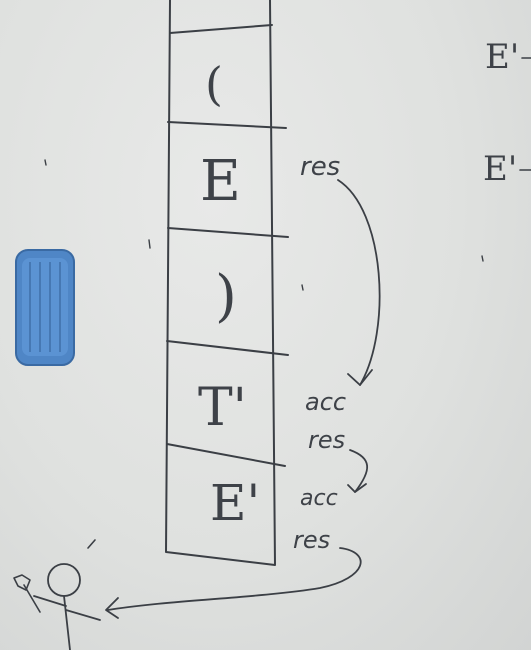  What do you see at coordinates (326, 440) in the screenshot?
I see `label-res-2: res` at bounding box center [326, 440].